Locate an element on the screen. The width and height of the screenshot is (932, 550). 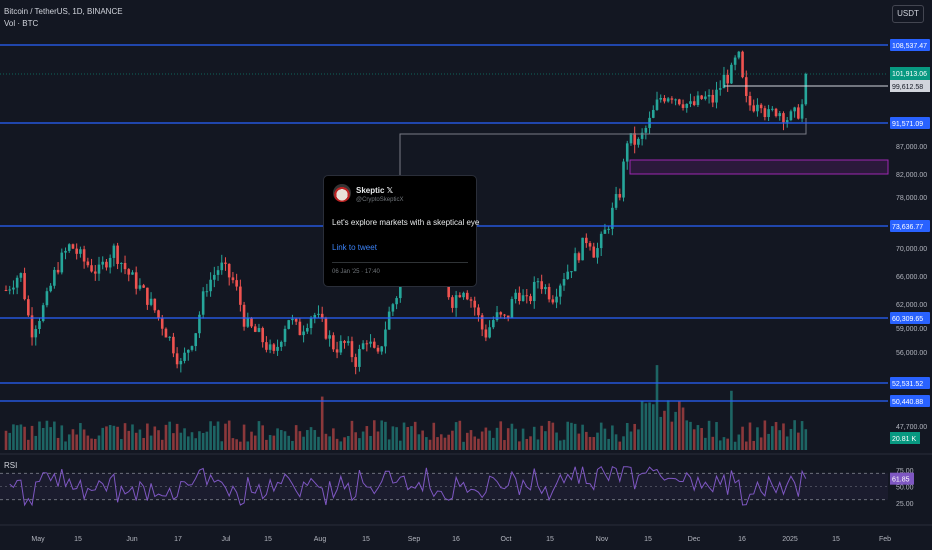
time-axis-label: Feb is located at coordinates (885, 539).